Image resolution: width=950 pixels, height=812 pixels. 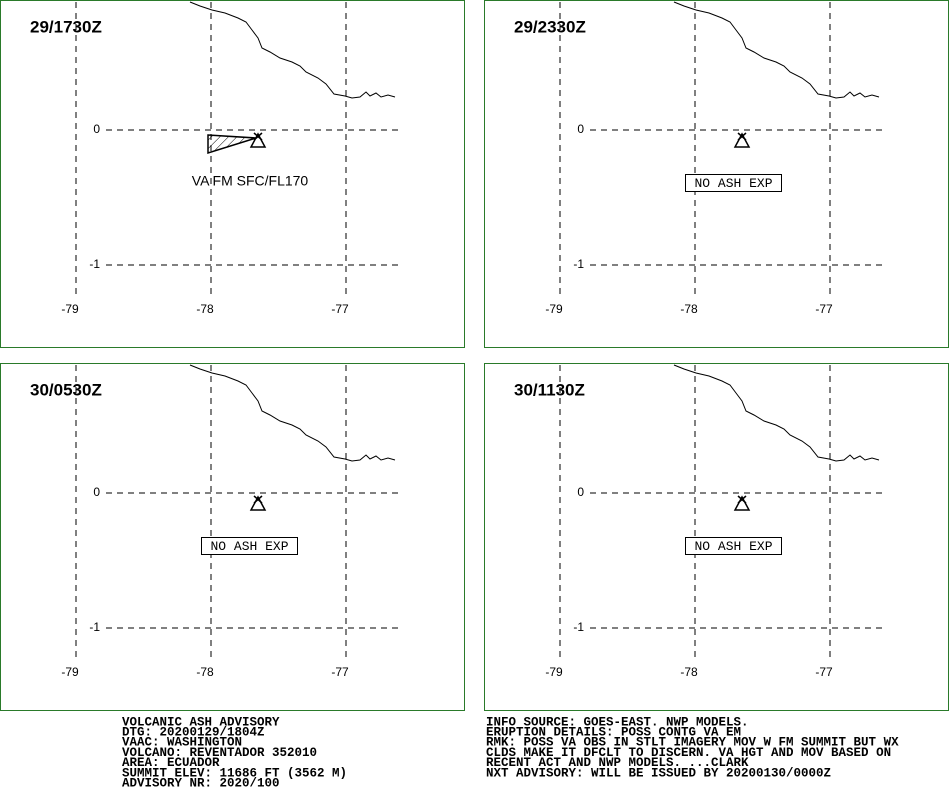 I want to click on advisory-line: RECENT ACT AND NWP MODELS. ...CLARK, so click(x=617, y=763).